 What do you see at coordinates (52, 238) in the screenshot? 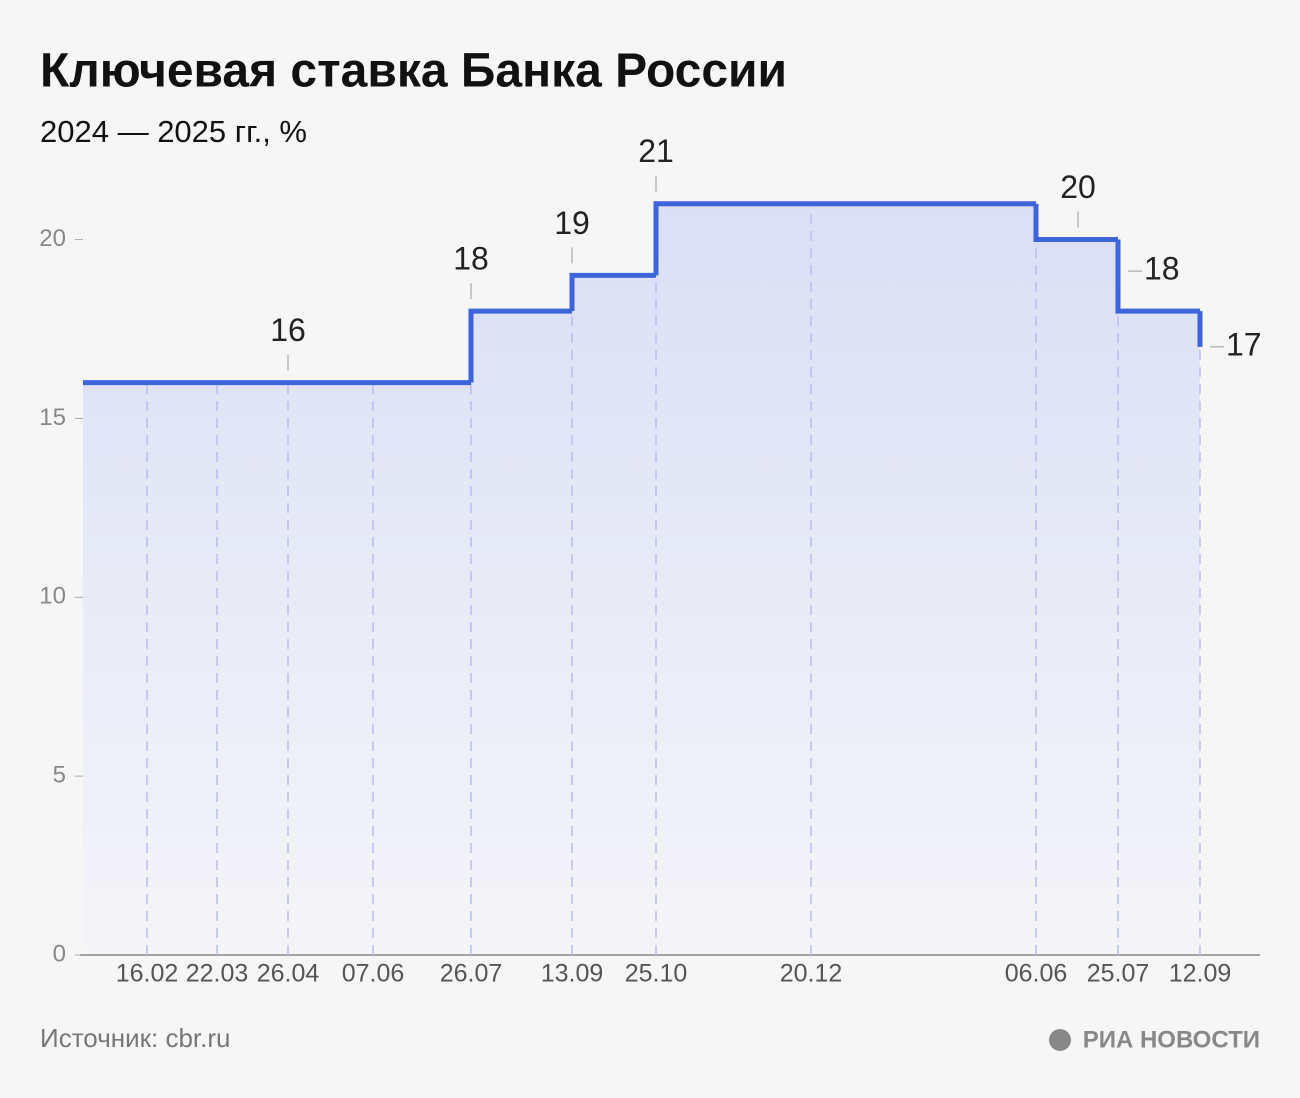
I see `y-tick-label: 20` at bounding box center [52, 238].